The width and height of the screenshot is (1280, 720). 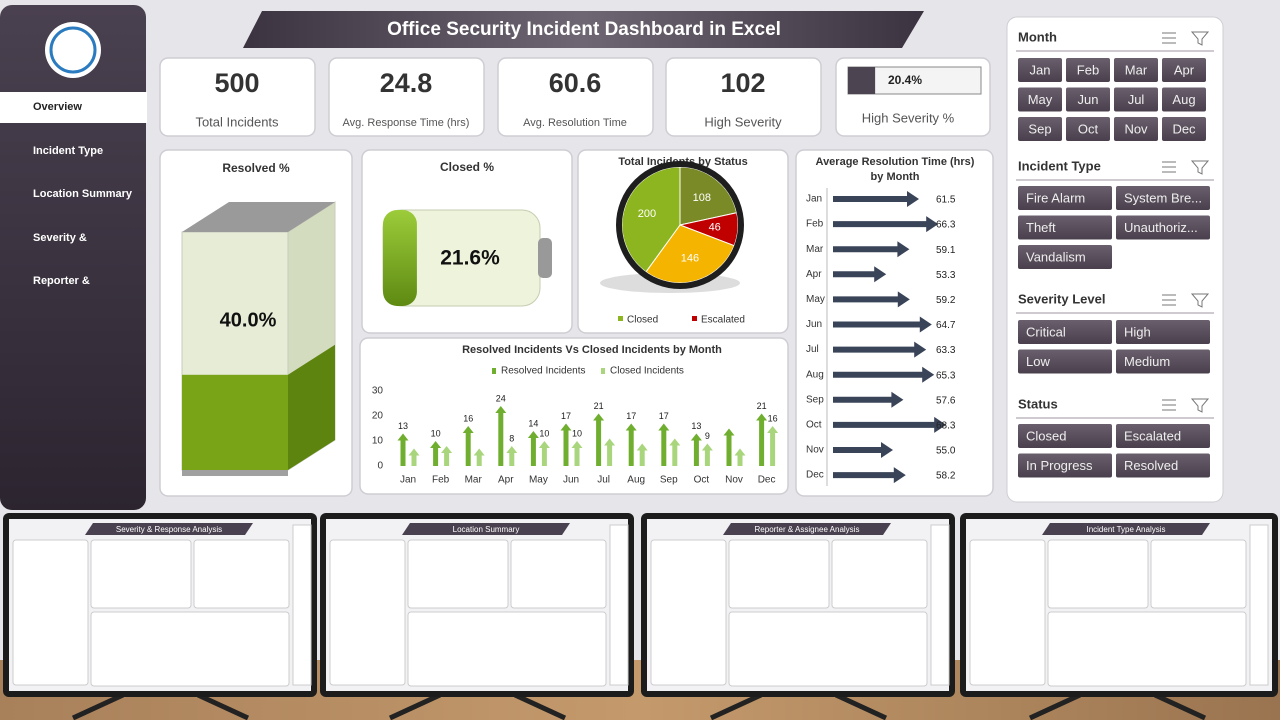 What do you see at coordinates (575, 83) in the screenshot?
I see `kpi-value: 60.6` at bounding box center [575, 83].